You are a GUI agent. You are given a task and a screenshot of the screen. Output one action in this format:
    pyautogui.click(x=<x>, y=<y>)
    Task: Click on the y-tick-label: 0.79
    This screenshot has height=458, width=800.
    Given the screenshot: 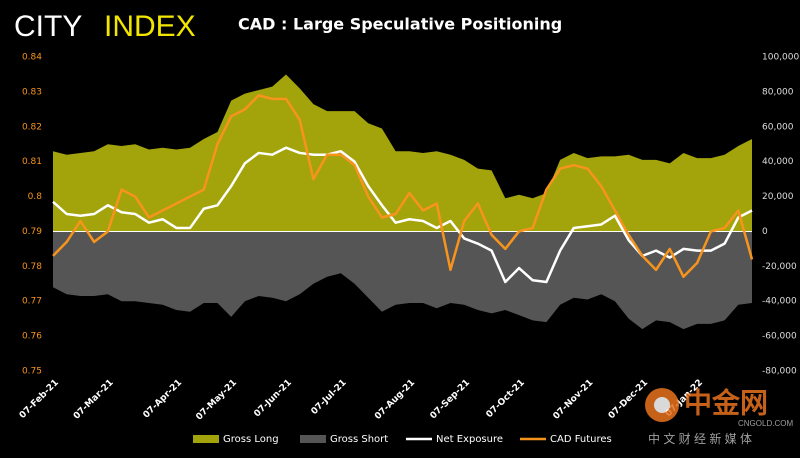 What is the action you would take?
    pyautogui.click(x=32, y=232)
    